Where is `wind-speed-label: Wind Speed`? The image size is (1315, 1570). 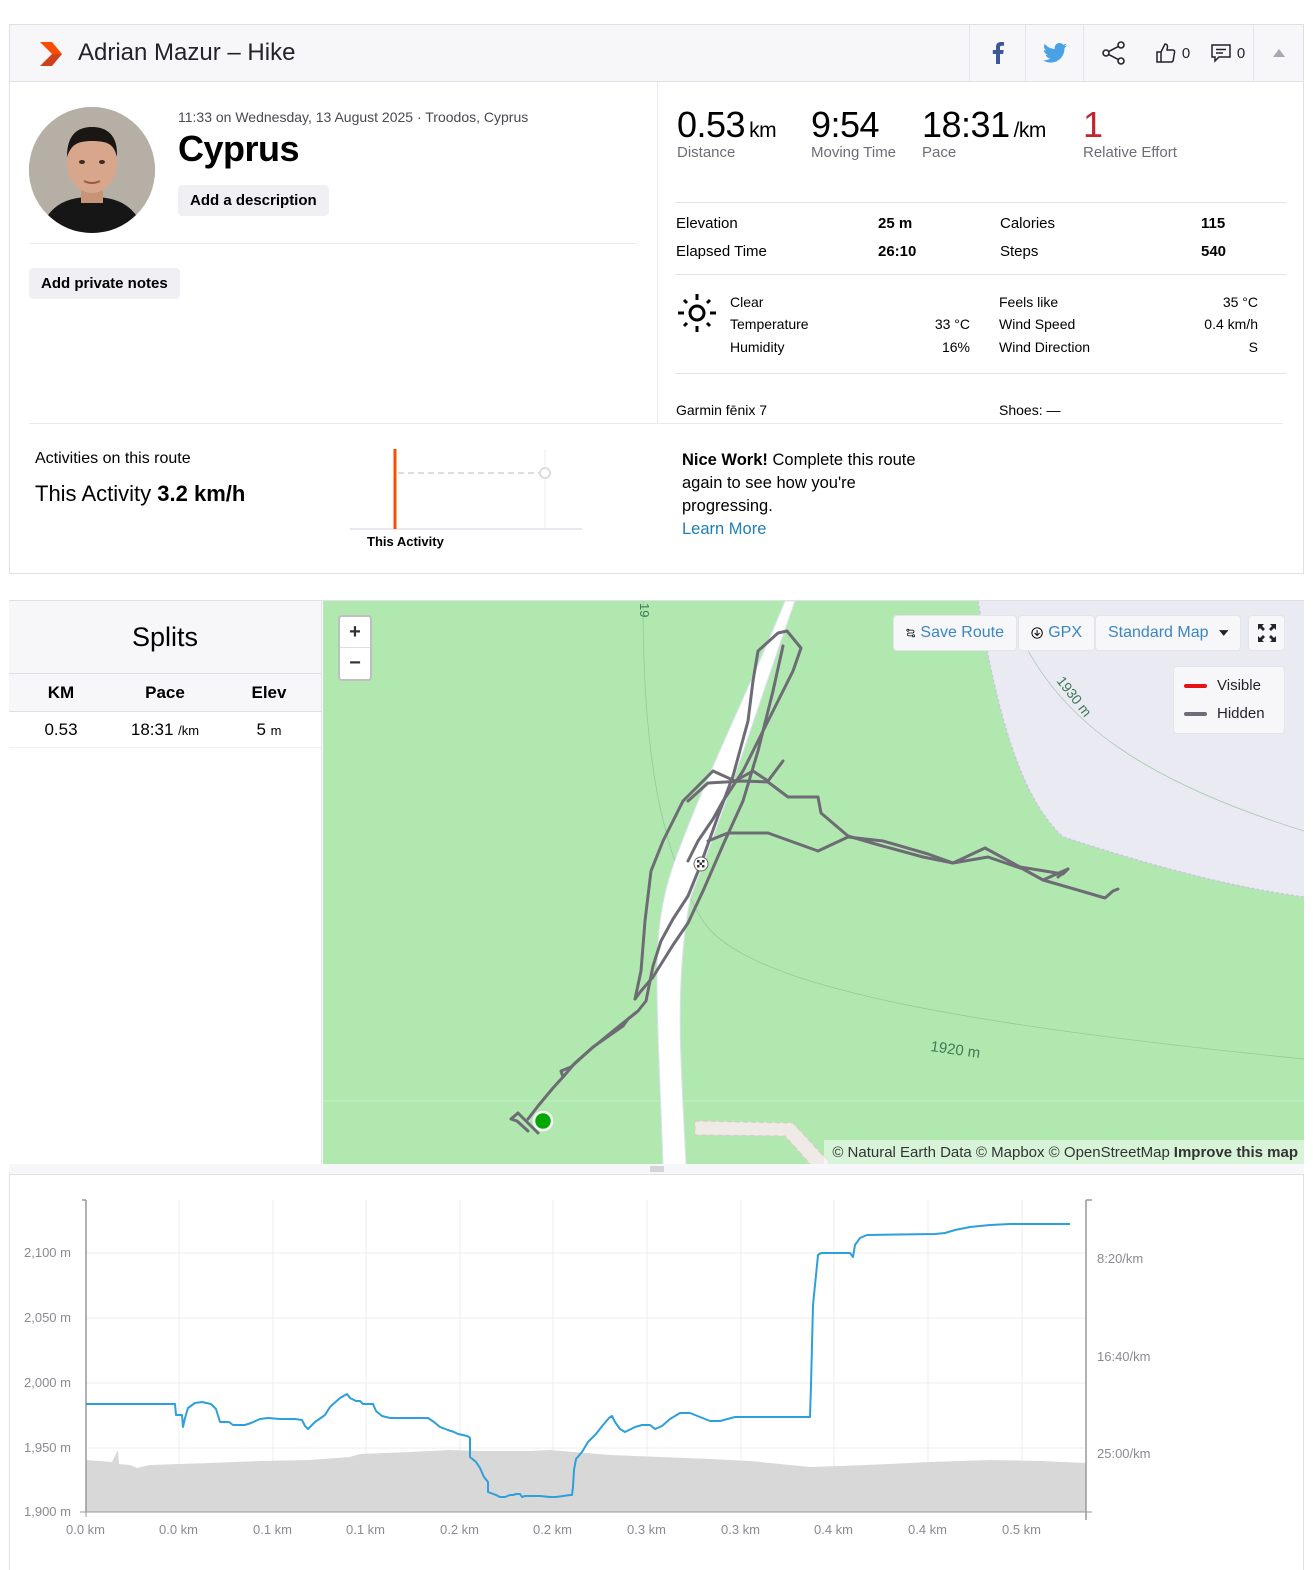
wind-speed-label: Wind Speed is located at coordinates (1037, 324).